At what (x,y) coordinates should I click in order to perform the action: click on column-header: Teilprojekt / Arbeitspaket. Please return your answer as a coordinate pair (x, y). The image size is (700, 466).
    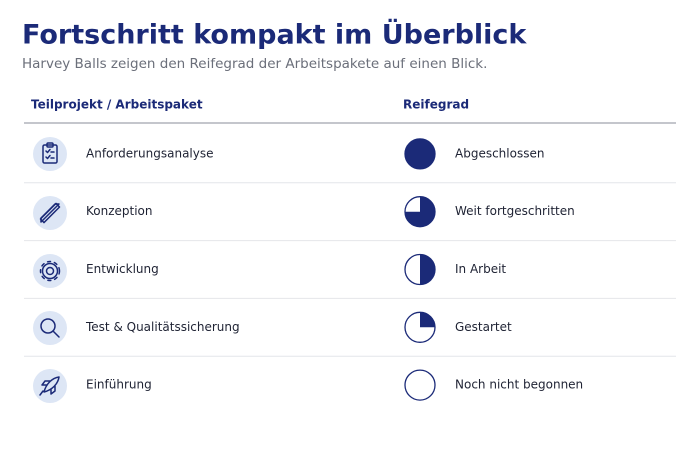
    Looking at the image, I should click on (117, 105).